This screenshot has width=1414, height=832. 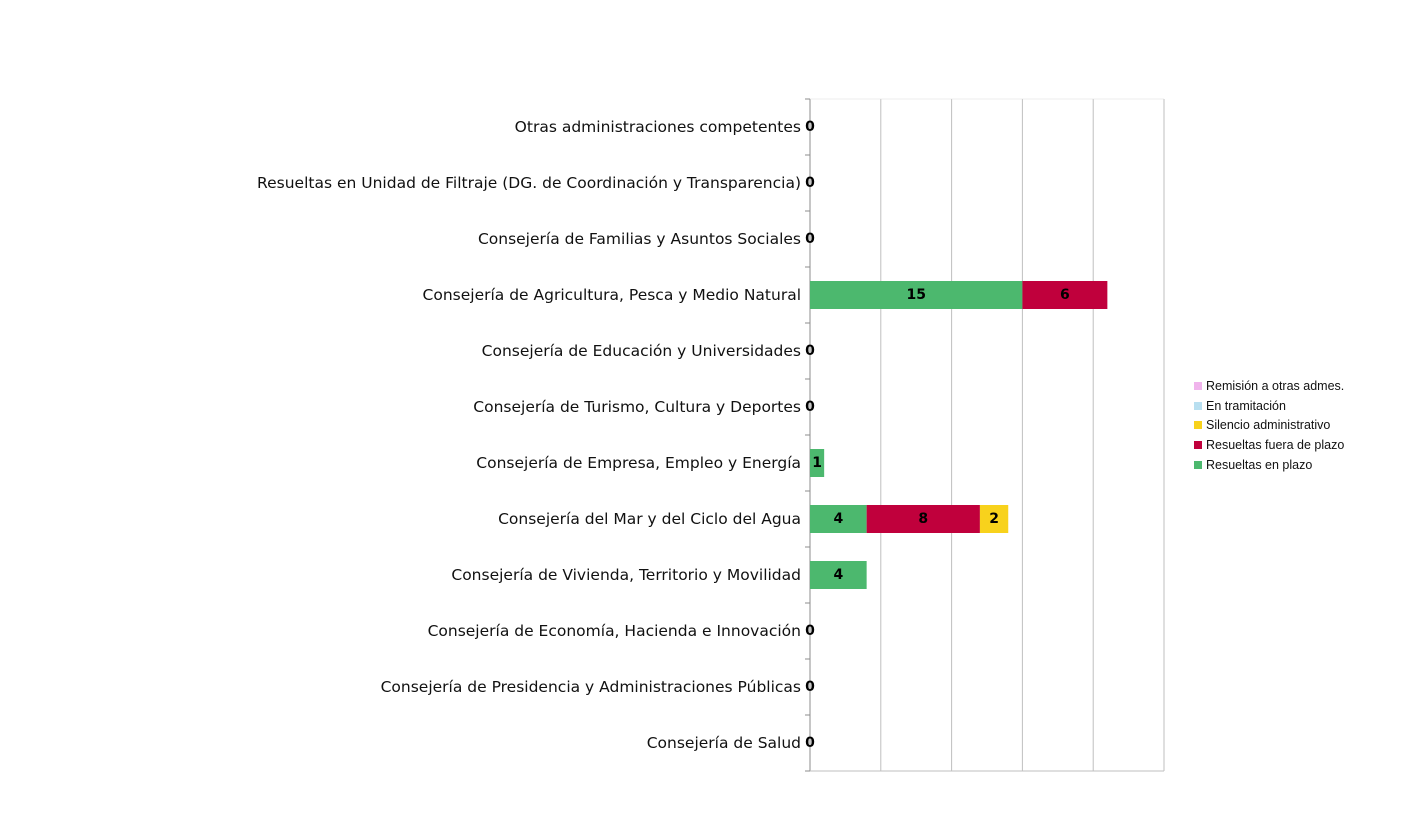 I want to click on data-label: 2, so click(x=994, y=519).